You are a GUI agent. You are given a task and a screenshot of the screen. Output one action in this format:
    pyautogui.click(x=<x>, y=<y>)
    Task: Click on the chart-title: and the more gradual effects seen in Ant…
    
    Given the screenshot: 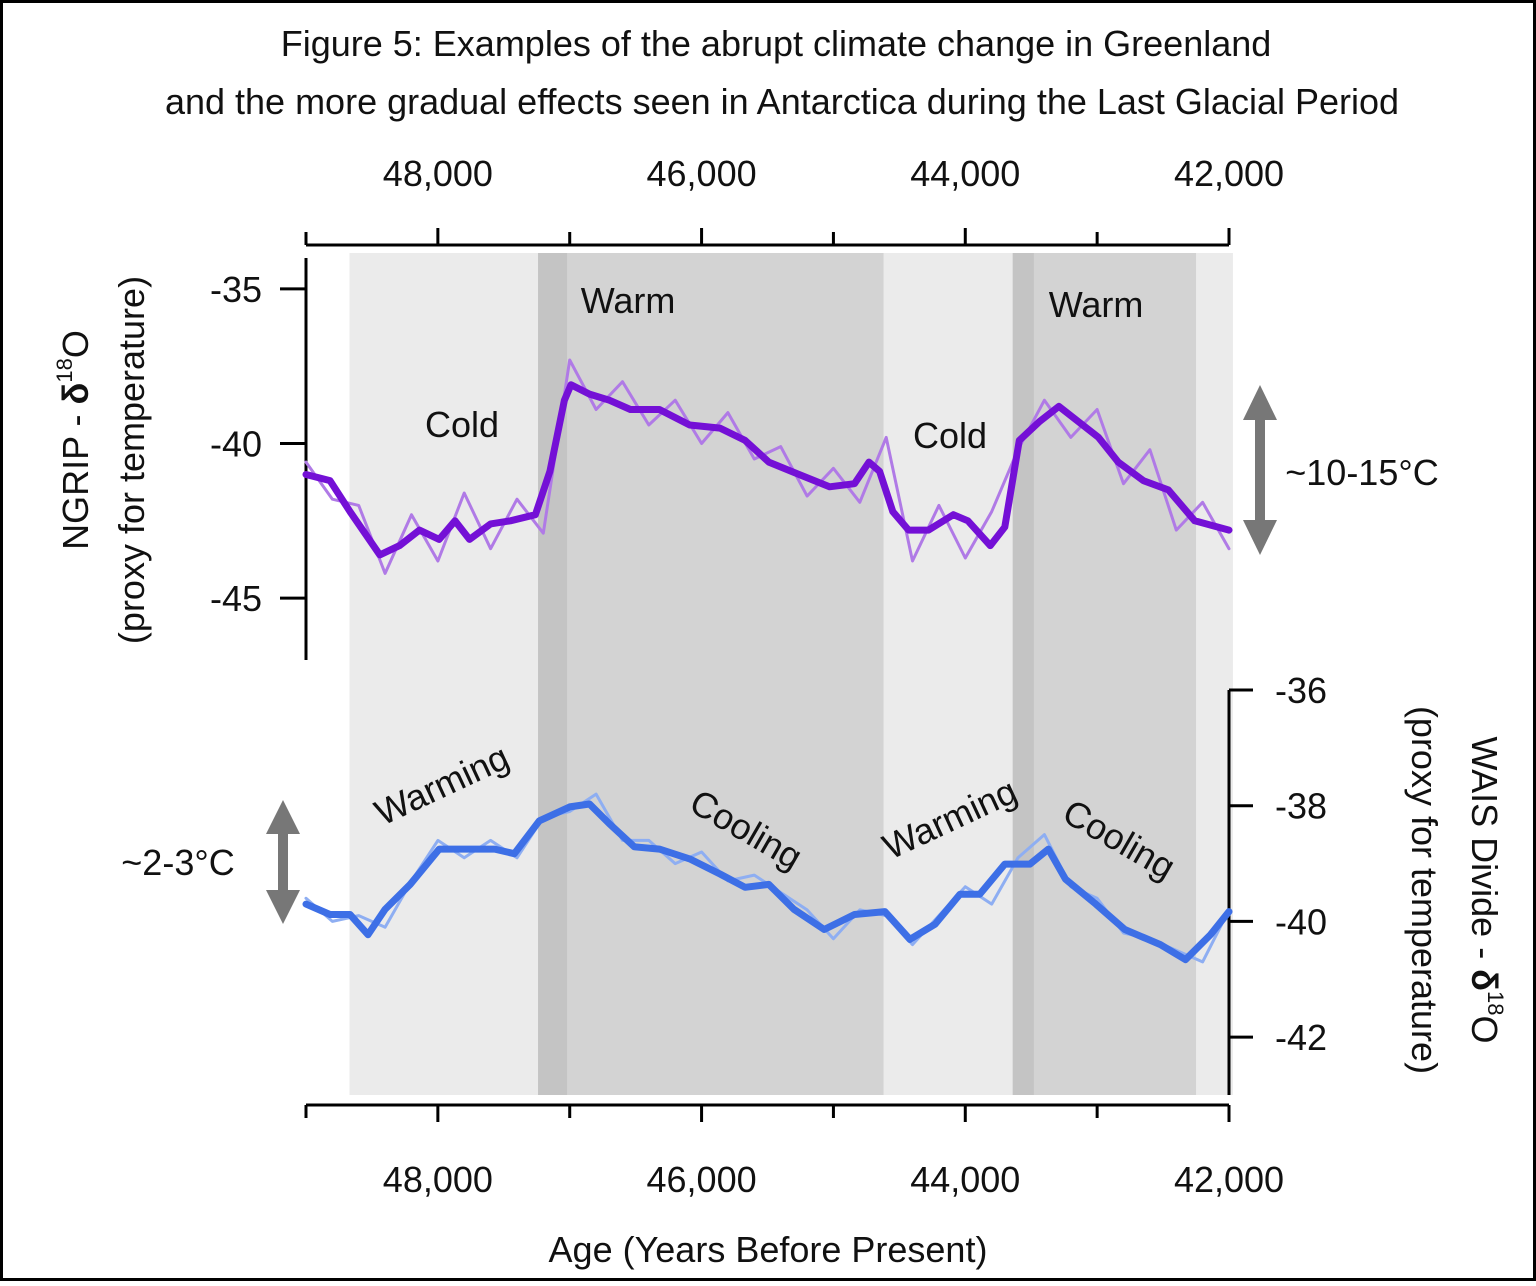 What is the action you would take?
    pyautogui.click(x=782, y=101)
    